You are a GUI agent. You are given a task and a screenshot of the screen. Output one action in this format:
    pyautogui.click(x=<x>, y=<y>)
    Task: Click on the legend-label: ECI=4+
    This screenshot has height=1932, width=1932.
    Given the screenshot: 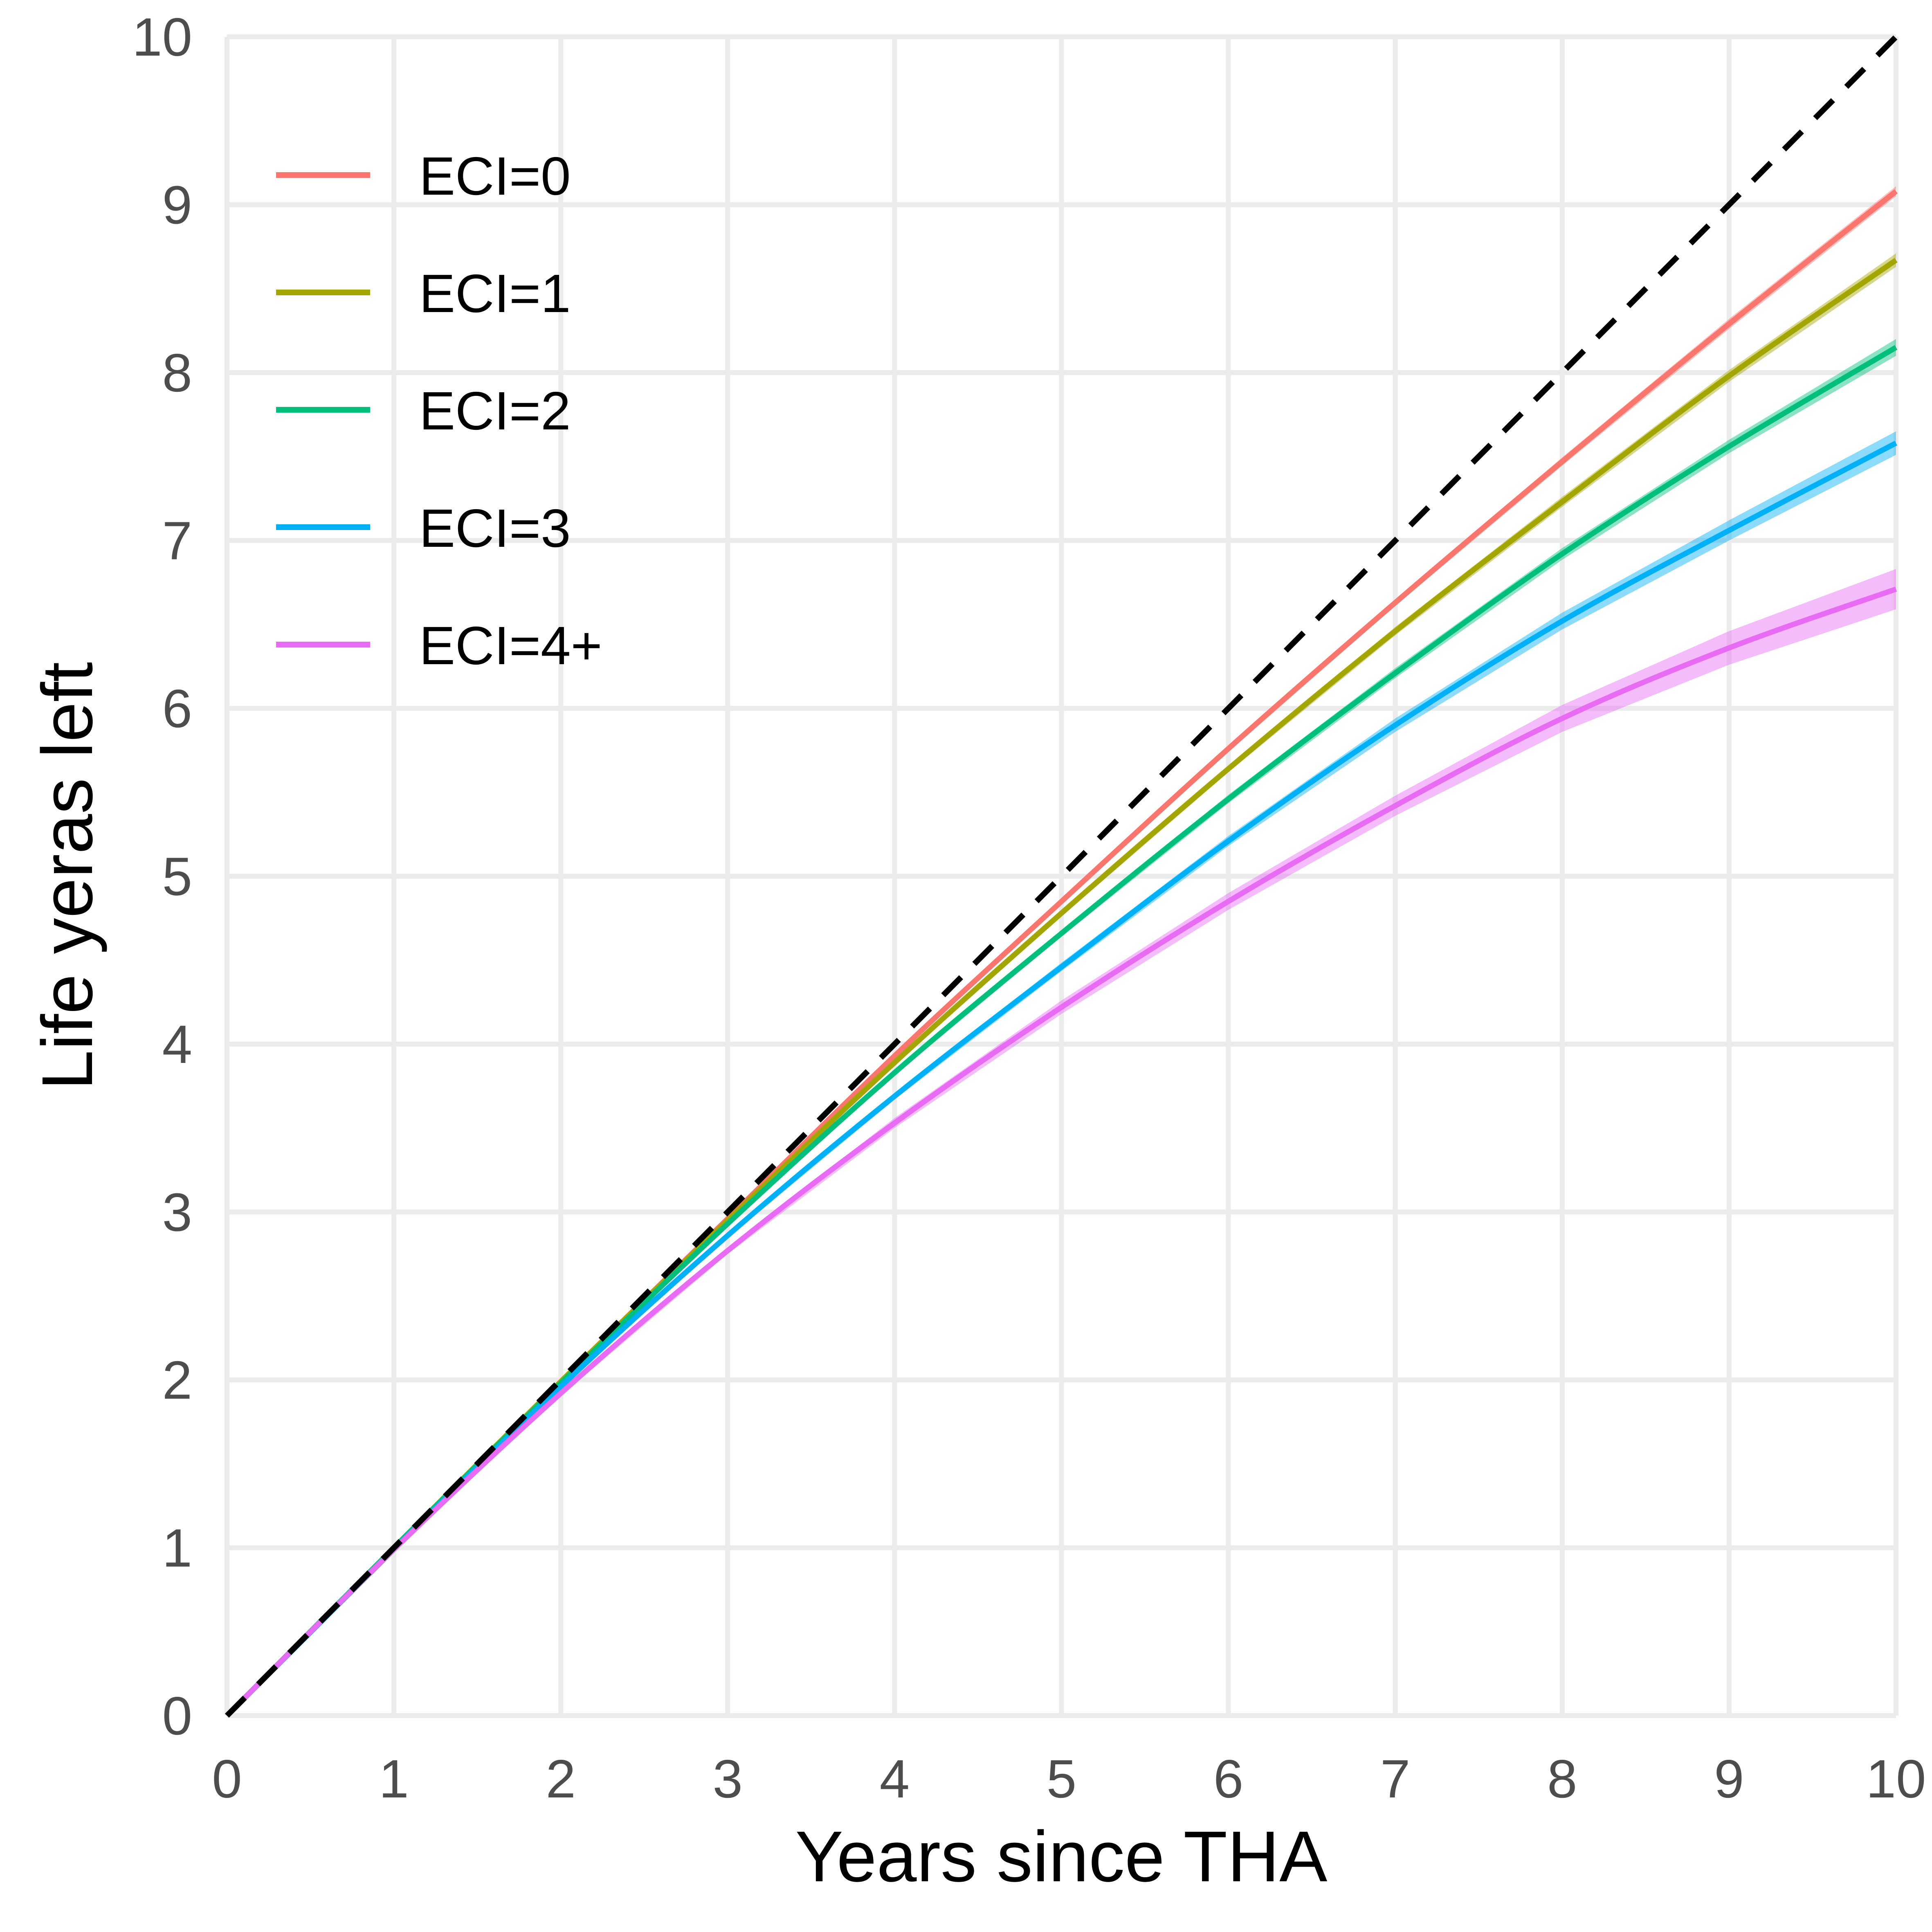 What is the action you would take?
    pyautogui.click(x=511, y=646)
    